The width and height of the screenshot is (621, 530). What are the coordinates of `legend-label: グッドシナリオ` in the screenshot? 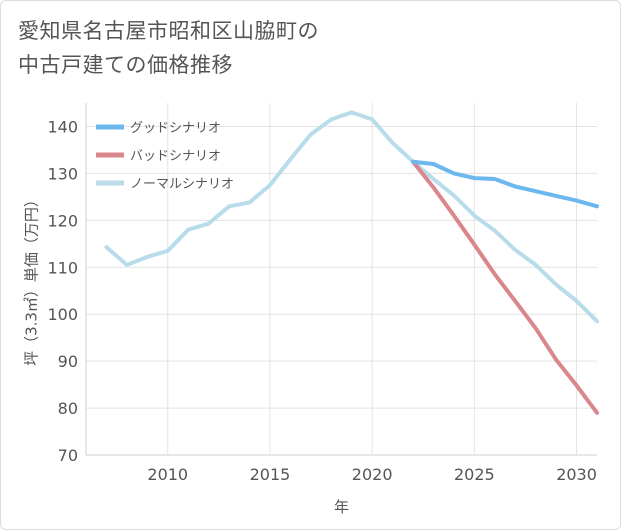 It's located at (175, 128).